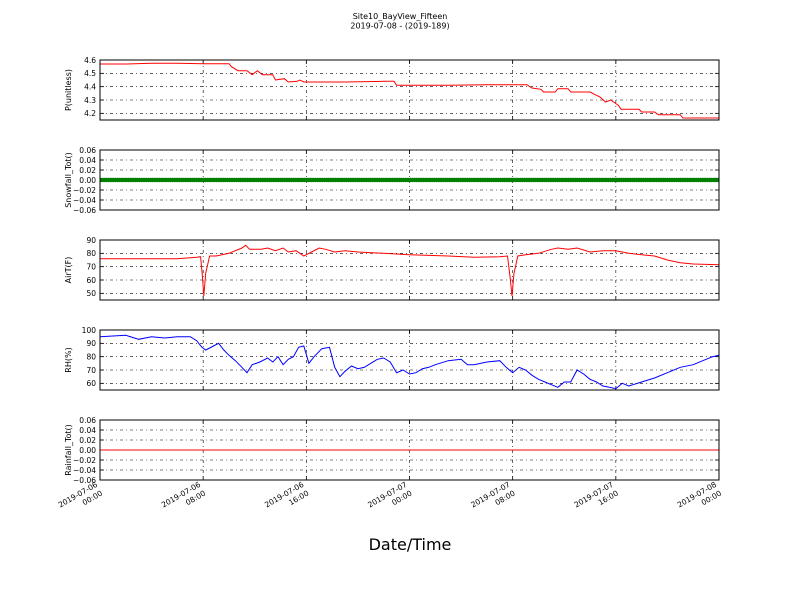 This screenshot has width=800, height=605. What do you see at coordinates (89, 330) in the screenshot?
I see `y-tick-label: 100` at bounding box center [89, 330].